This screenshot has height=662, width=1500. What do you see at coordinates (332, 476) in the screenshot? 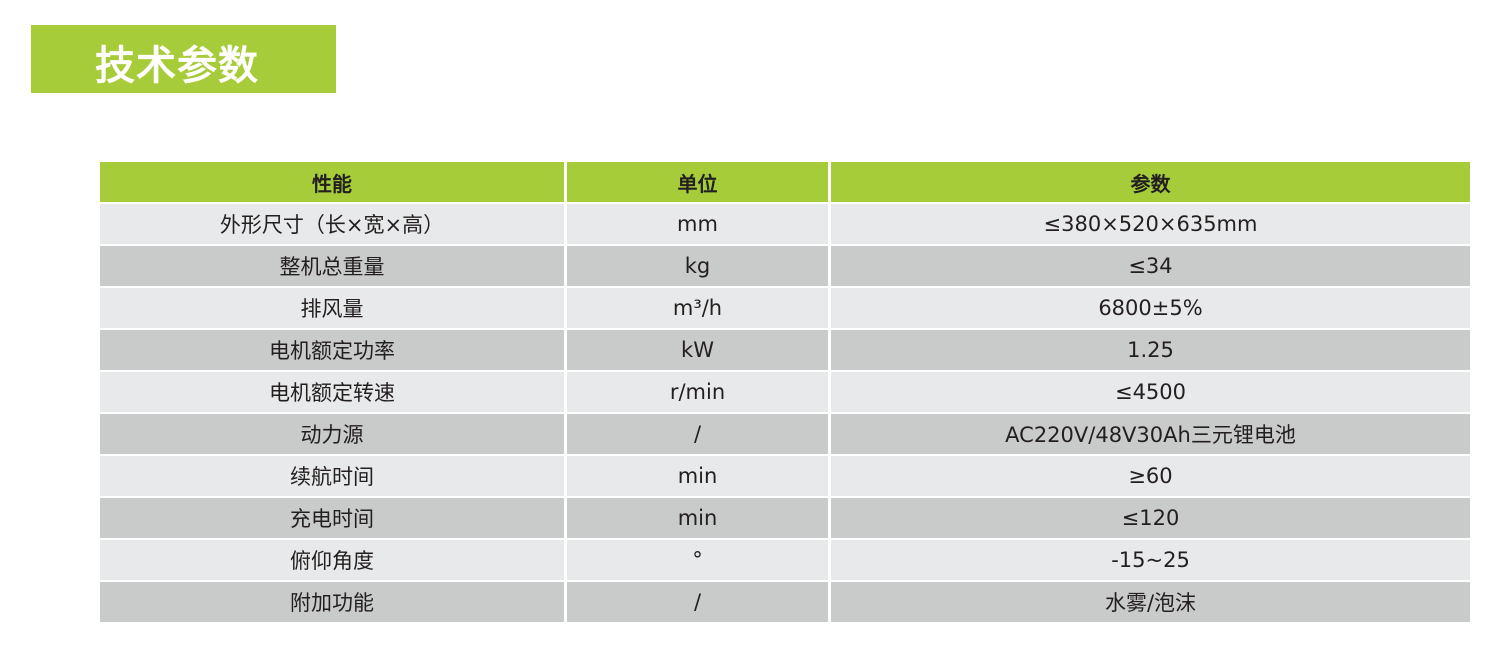
I see `cell-performance: 续航时间` at bounding box center [332, 476].